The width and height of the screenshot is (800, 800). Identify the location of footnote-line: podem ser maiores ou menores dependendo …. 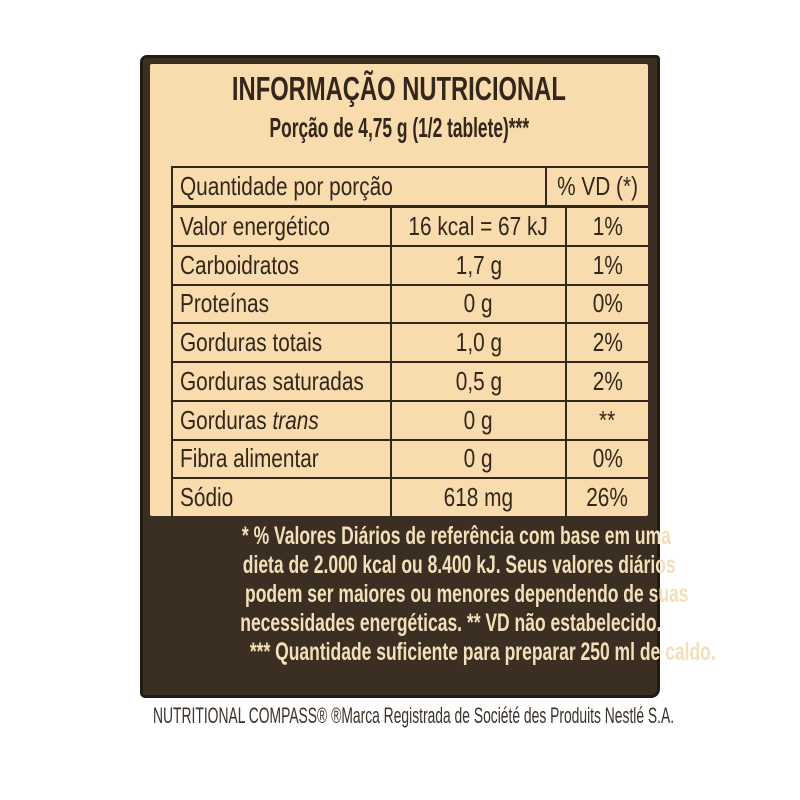
(467, 594).